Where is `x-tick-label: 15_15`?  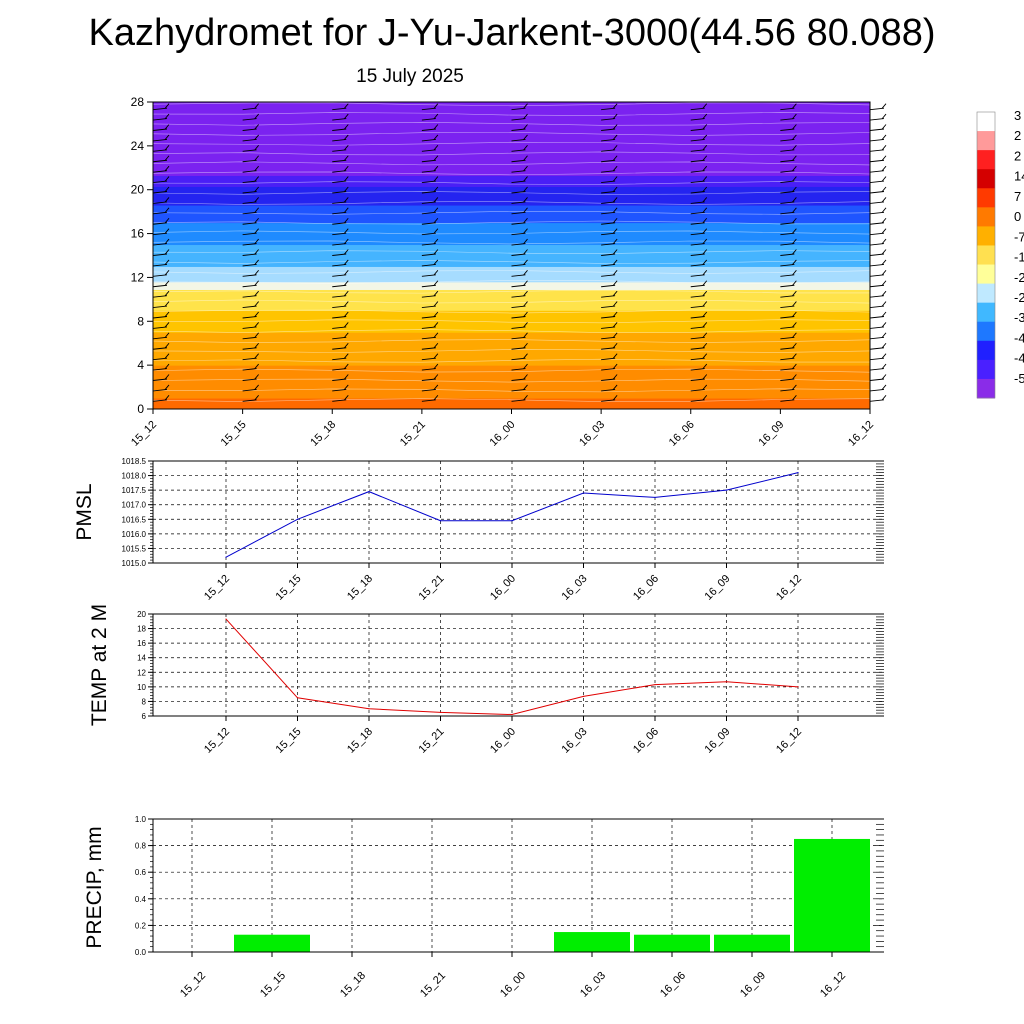
x-tick-label: 15_15 is located at coordinates (289, 588).